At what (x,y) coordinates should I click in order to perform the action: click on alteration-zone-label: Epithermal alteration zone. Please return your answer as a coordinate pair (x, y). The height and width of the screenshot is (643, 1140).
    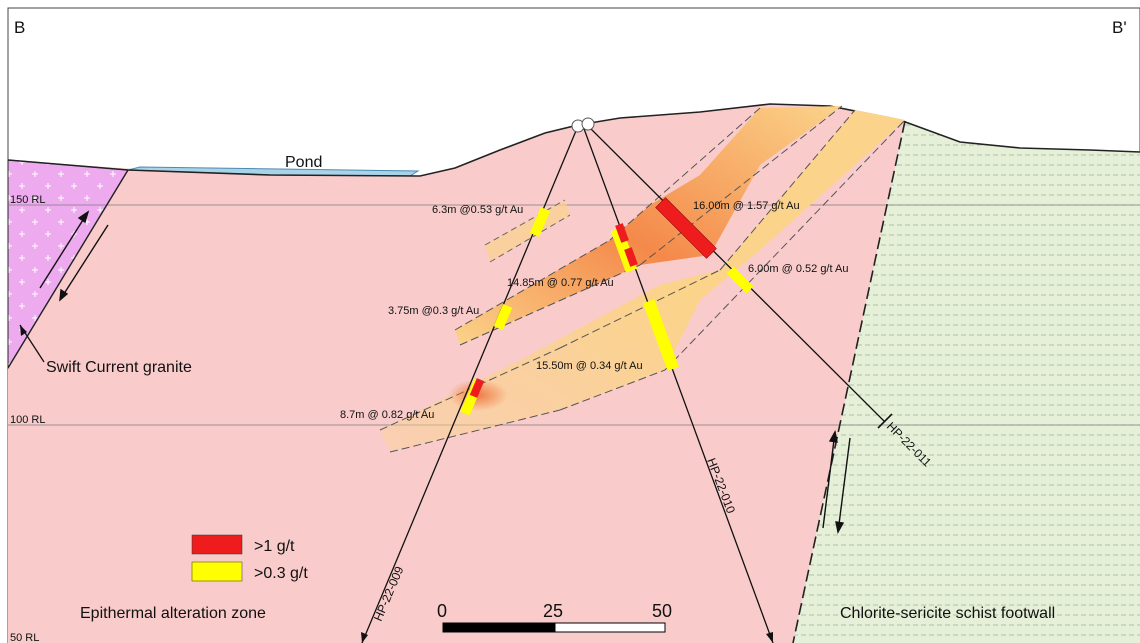
    Looking at the image, I should click on (173, 613).